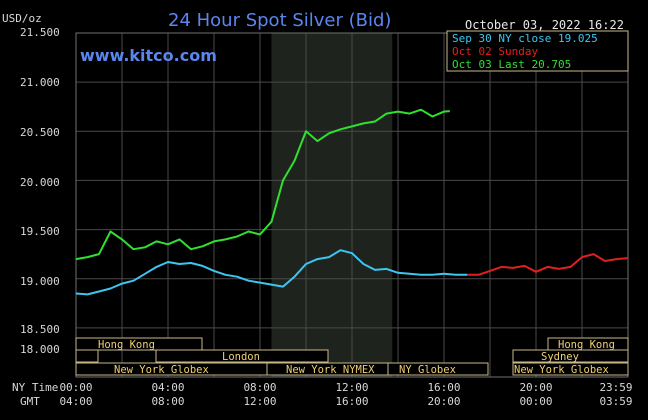 The width and height of the screenshot is (648, 420). What do you see at coordinates (40, 132) in the screenshot?
I see `y-tick-label: 20.500` at bounding box center [40, 132].